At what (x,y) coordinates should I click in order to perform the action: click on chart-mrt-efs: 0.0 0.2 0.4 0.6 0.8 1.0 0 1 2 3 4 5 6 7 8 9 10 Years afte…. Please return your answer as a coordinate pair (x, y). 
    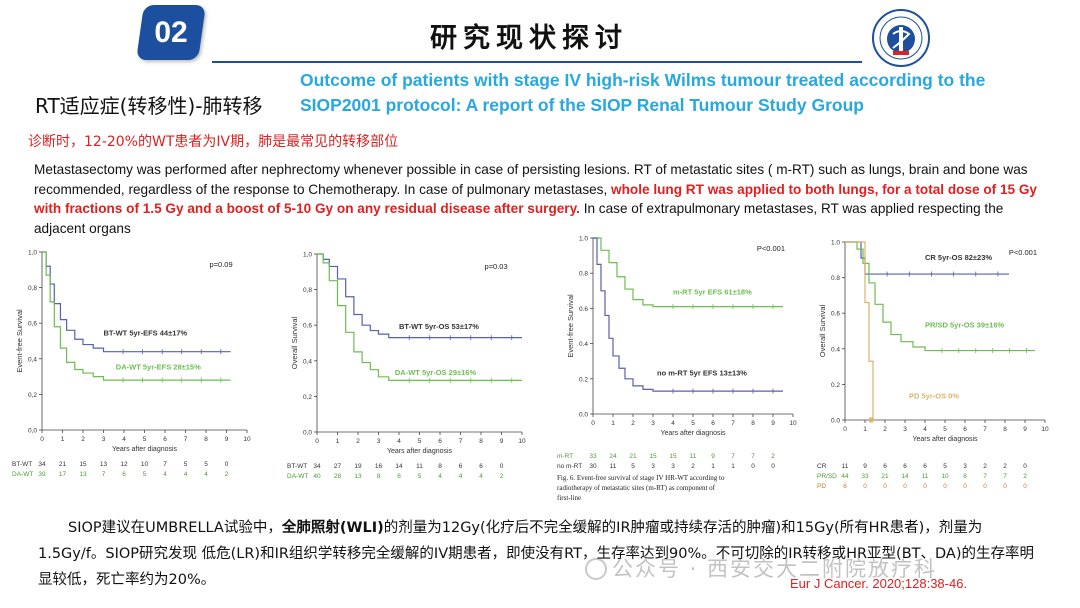
    Looking at the image, I should click on (685, 368).